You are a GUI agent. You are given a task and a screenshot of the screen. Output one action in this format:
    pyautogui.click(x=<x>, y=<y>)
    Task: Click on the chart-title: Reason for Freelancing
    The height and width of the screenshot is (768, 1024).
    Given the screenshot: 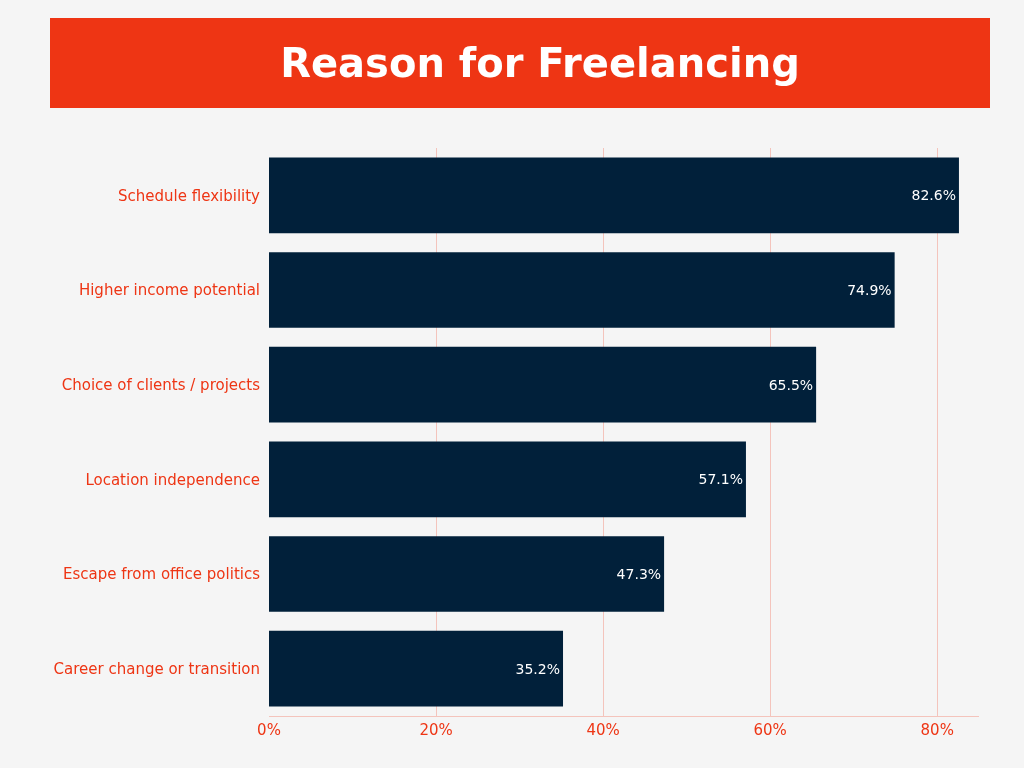 What is the action you would take?
    pyautogui.click(x=540, y=63)
    